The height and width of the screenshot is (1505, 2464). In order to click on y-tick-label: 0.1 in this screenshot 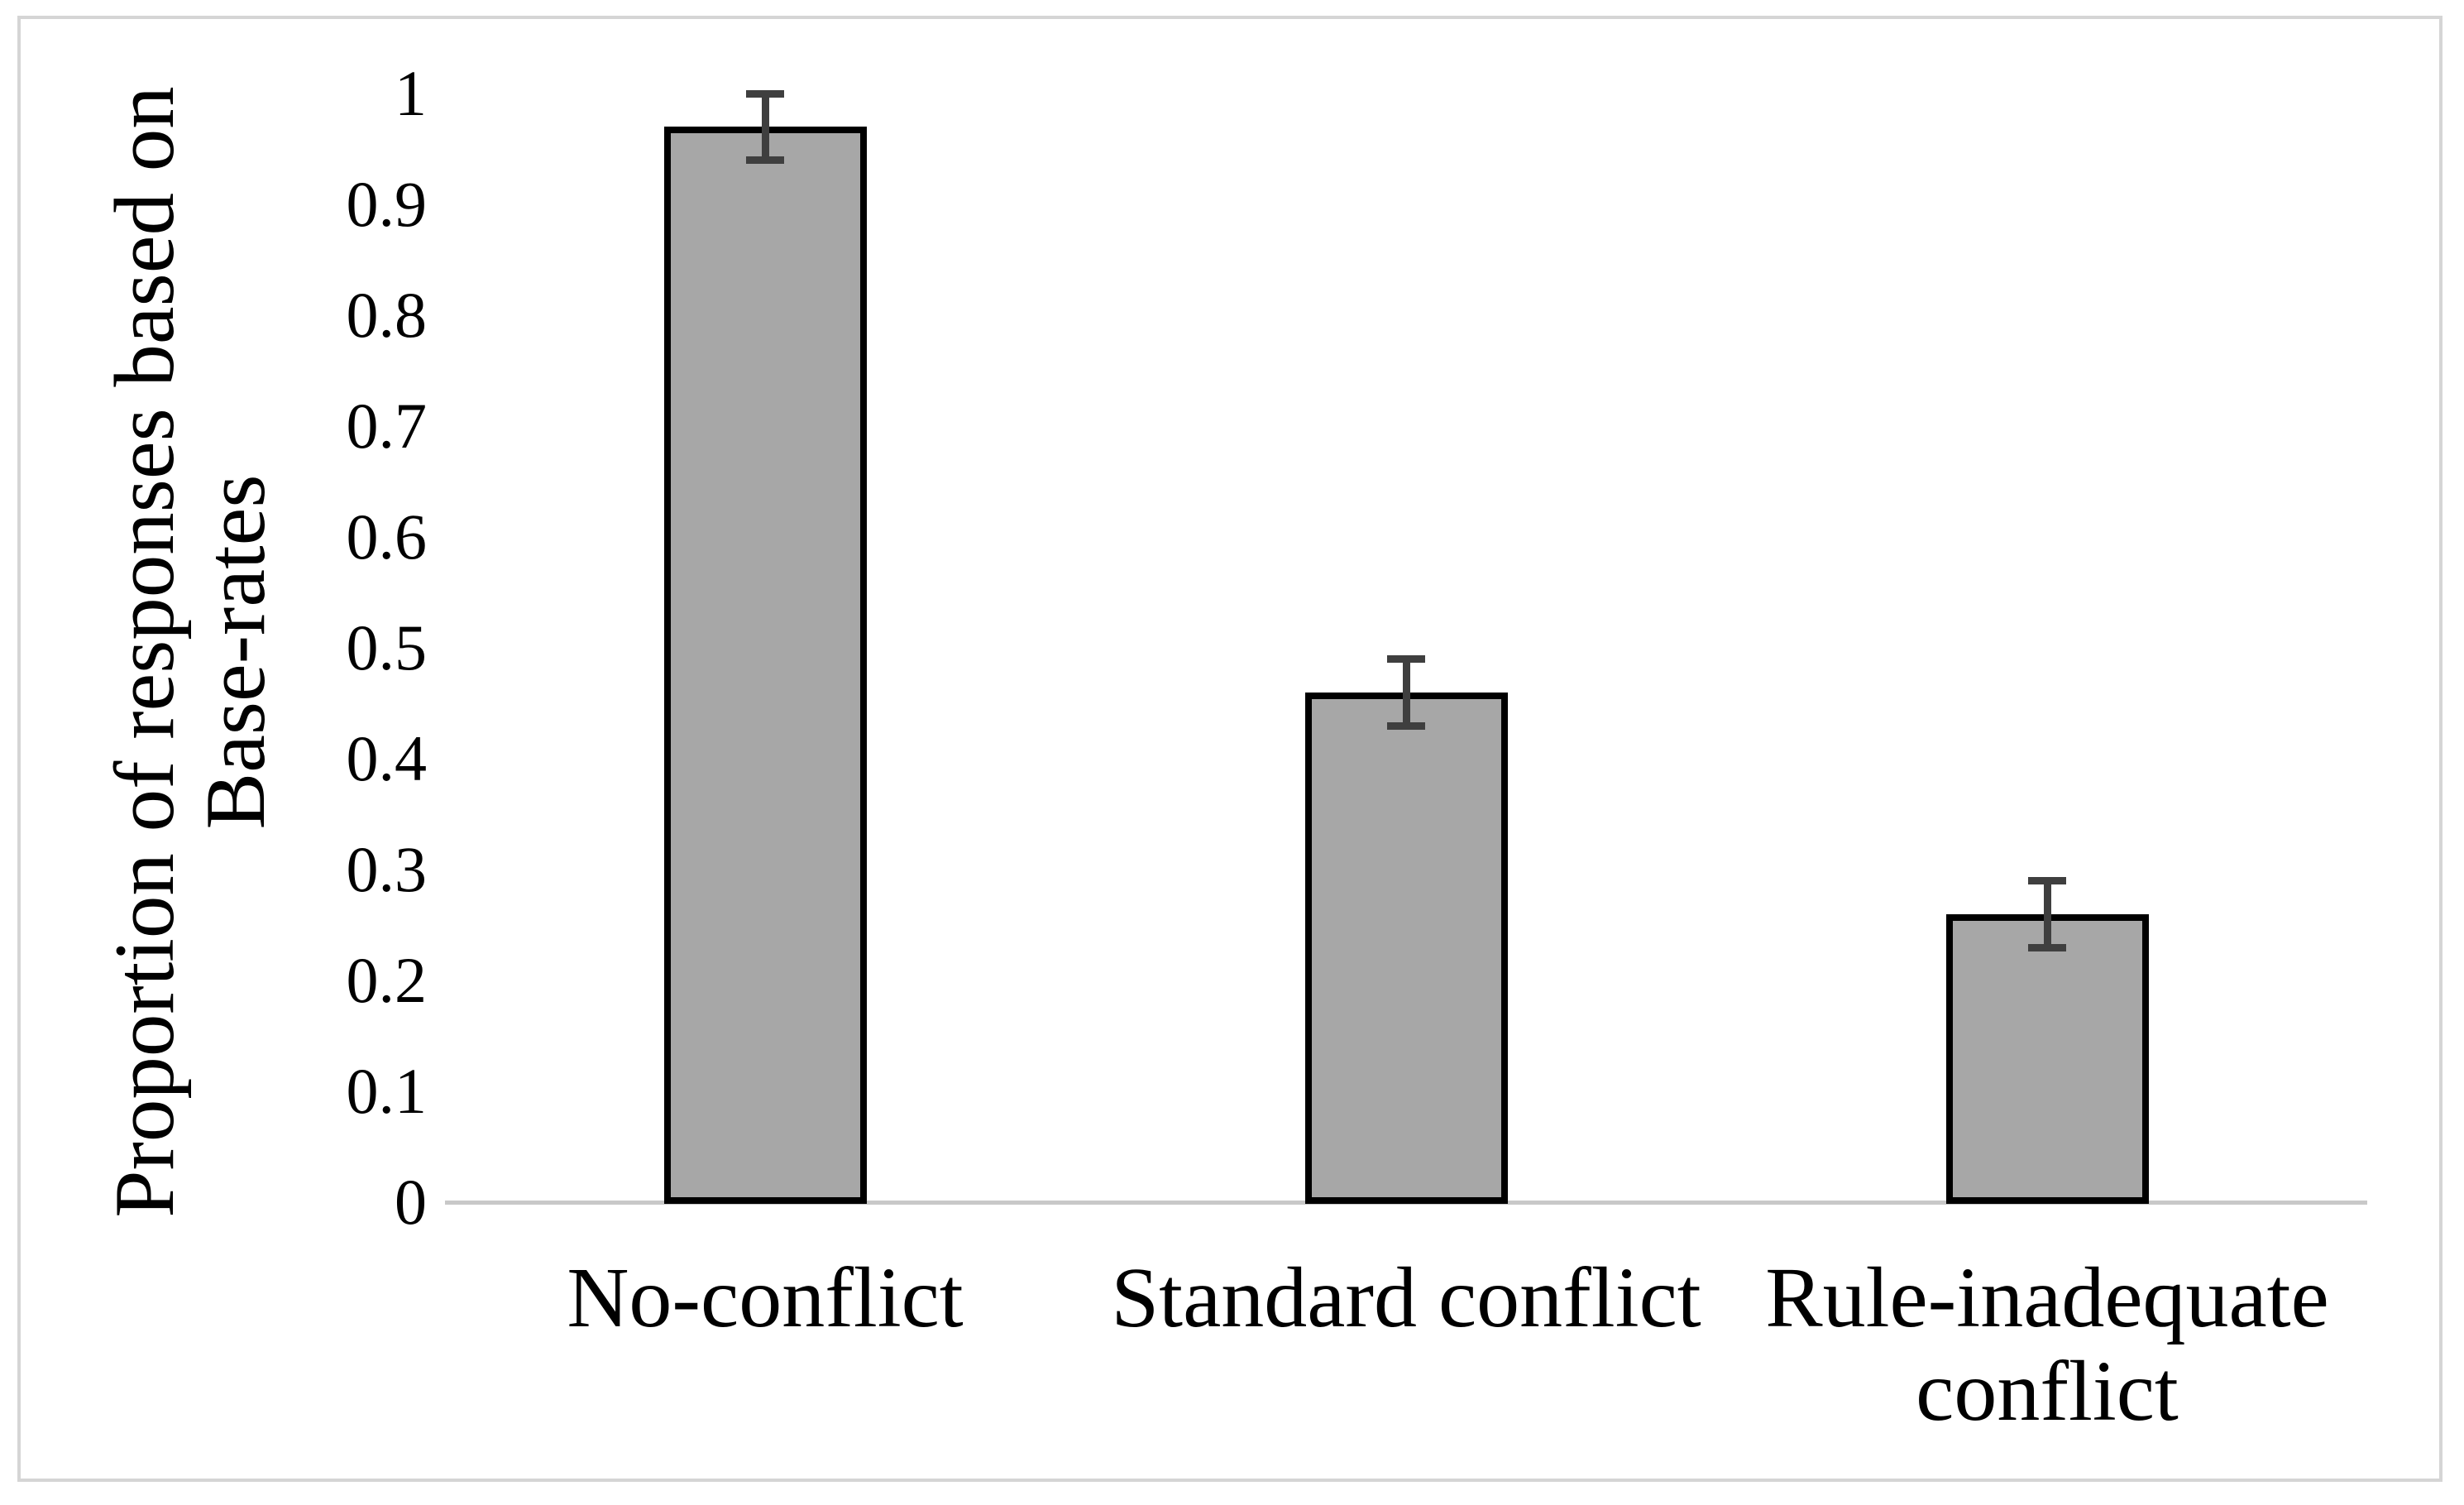, I will do `click(387, 1091)`.